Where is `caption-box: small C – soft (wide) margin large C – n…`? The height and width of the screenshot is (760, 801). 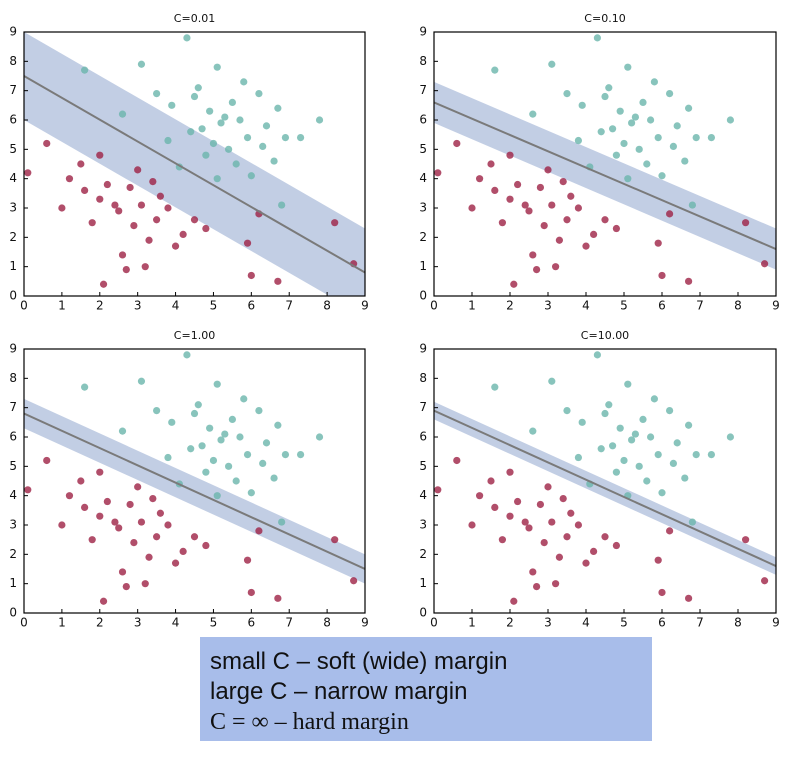 caption-box: small C – soft (wide) margin large C – n… is located at coordinates (426, 689).